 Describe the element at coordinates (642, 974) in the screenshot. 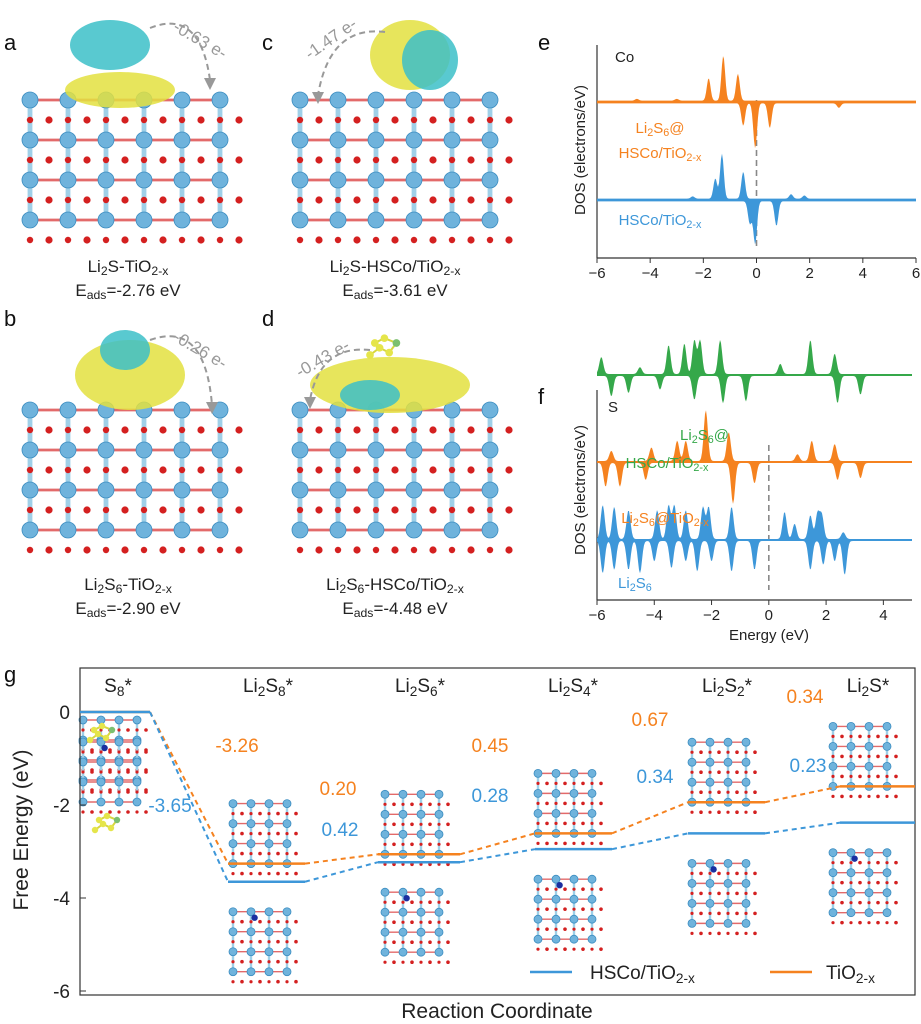

I see `legend-label: HSCo/TiO2-x` at that location.